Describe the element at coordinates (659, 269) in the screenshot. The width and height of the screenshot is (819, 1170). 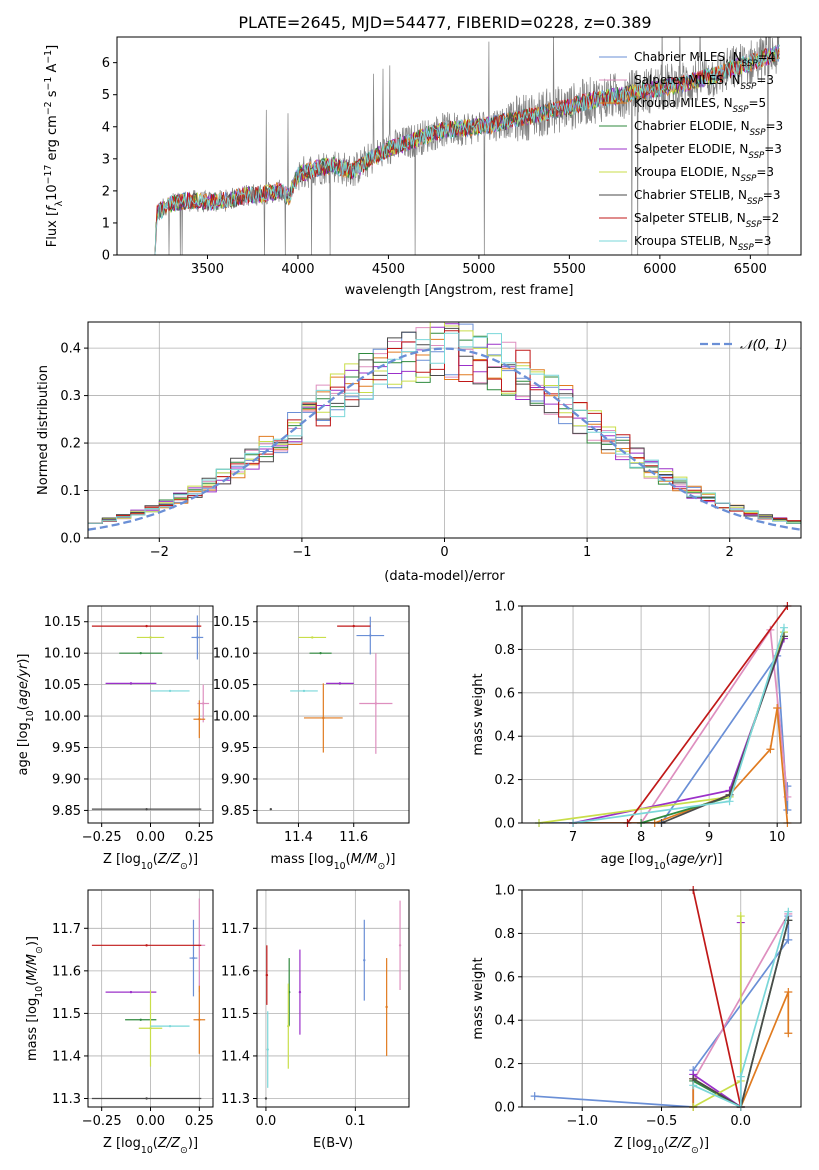
I see `x-tick-label: 6000` at that location.